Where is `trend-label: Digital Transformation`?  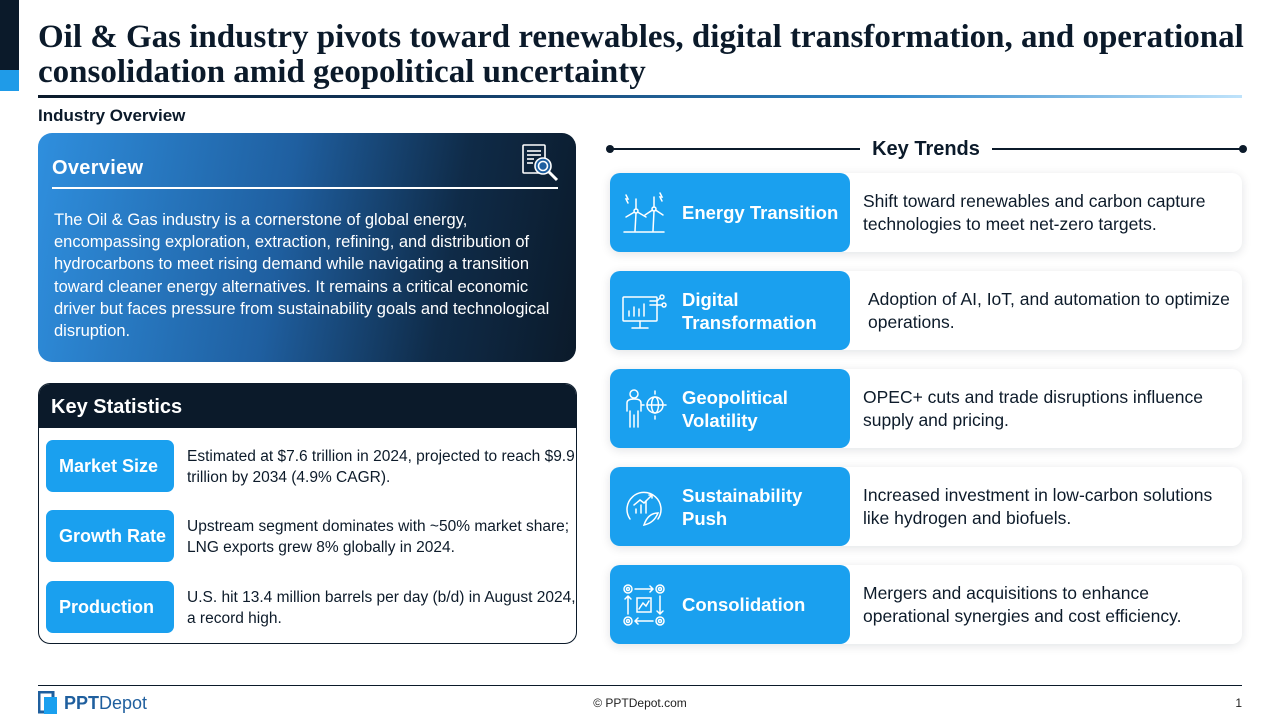 trend-label: Digital Transformation is located at coordinates (749, 310).